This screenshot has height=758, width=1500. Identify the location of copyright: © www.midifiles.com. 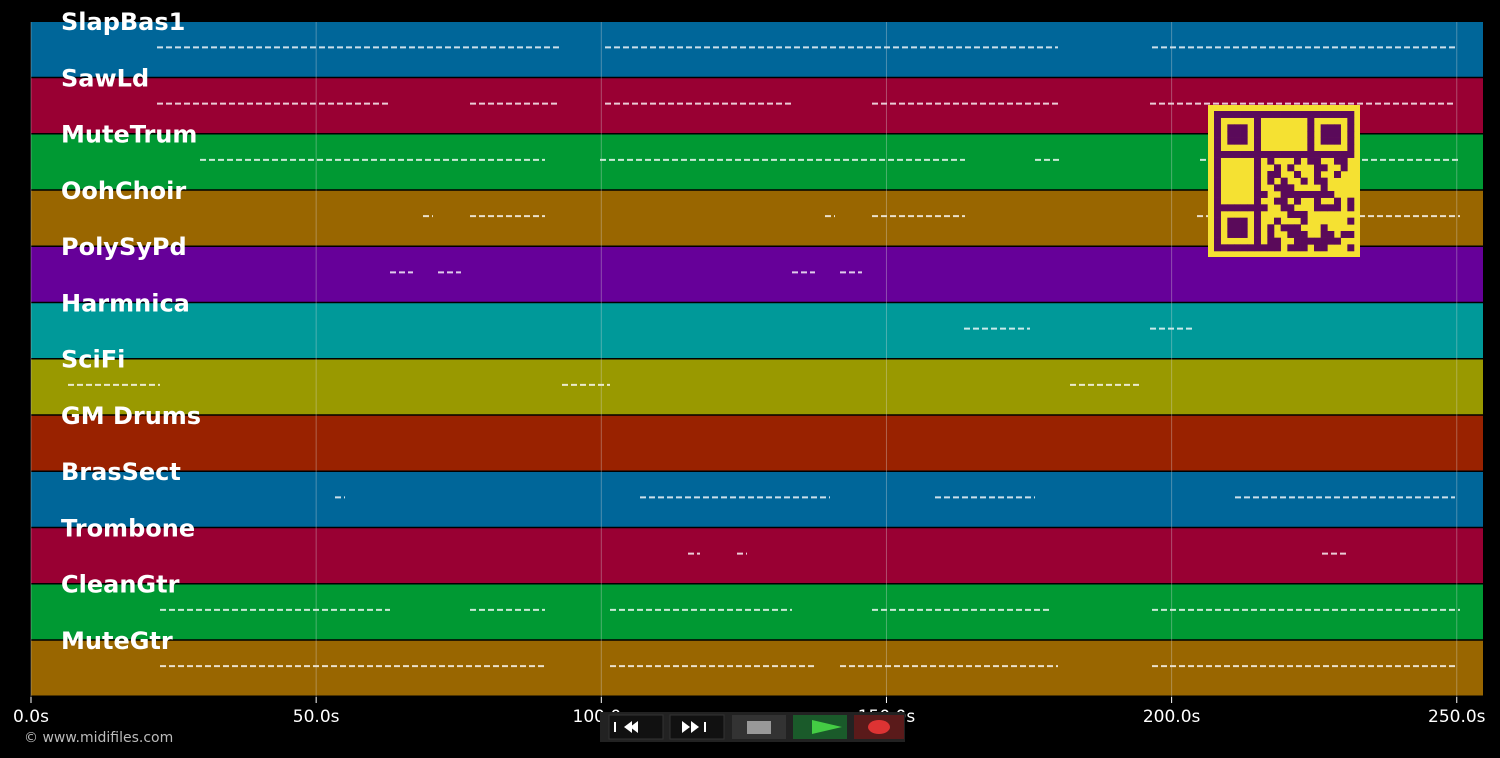
(98, 738).